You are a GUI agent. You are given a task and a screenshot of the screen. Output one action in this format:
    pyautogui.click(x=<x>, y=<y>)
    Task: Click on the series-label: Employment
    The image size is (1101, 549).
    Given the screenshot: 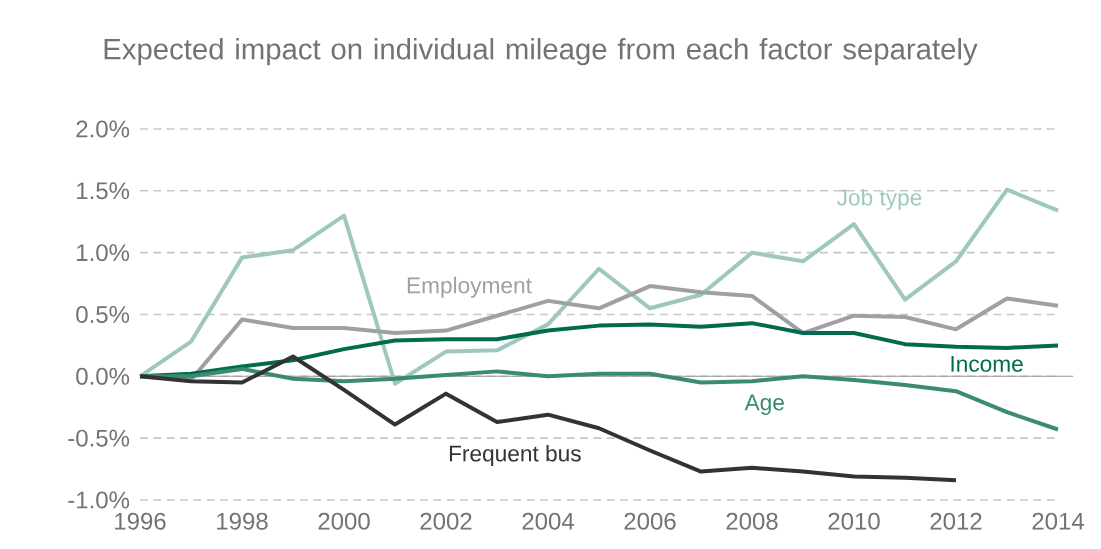 What is the action you would take?
    pyautogui.click(x=469, y=287)
    